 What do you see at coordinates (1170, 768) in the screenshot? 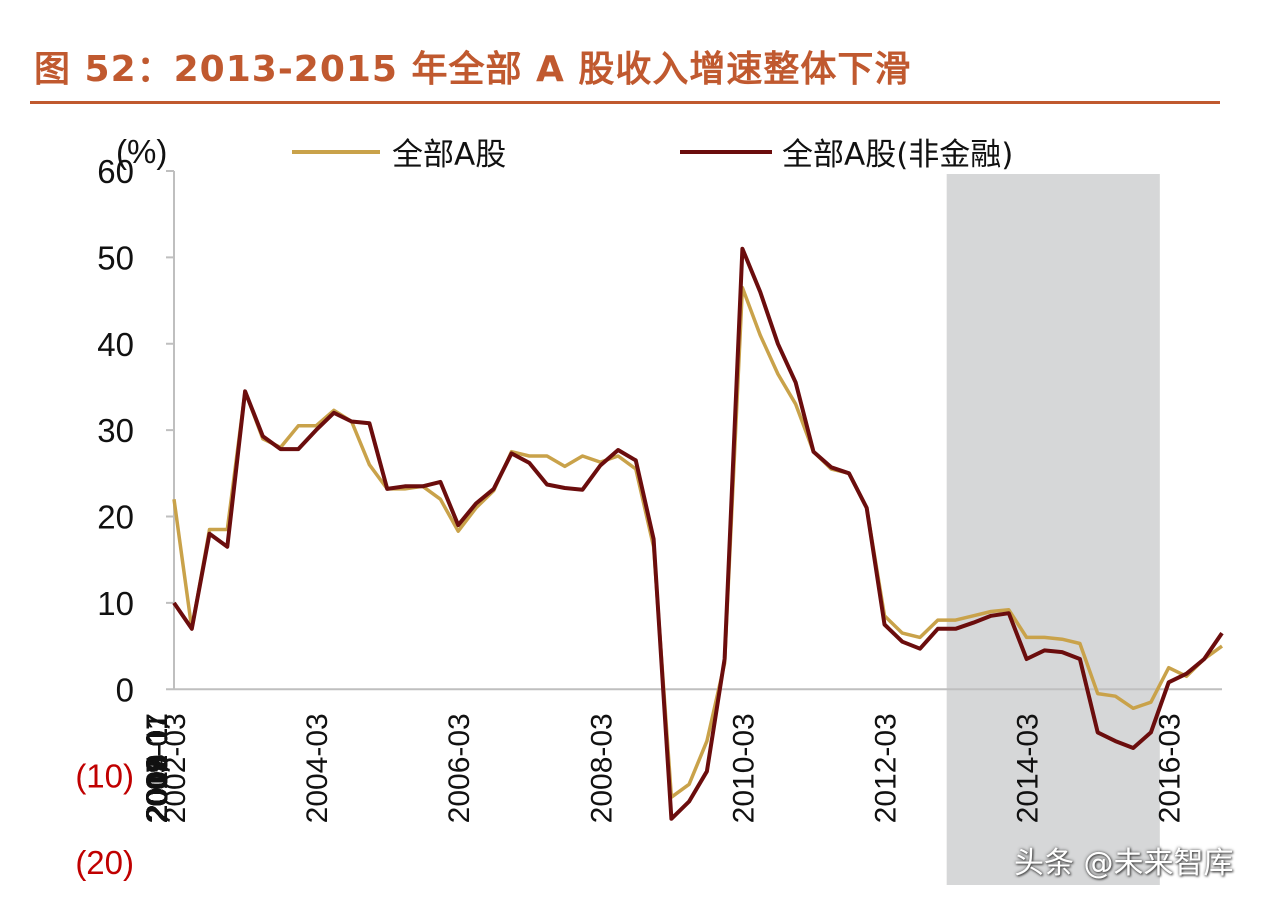
I see `x-tick-label: 2016-03` at bounding box center [1170, 768].